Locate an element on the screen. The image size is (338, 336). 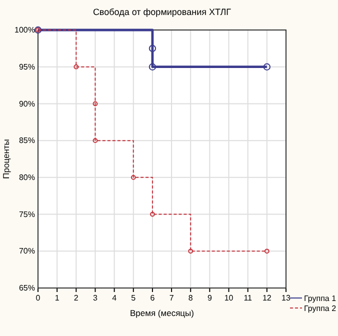
y-tick-label: 95% is located at coordinates (26, 67).